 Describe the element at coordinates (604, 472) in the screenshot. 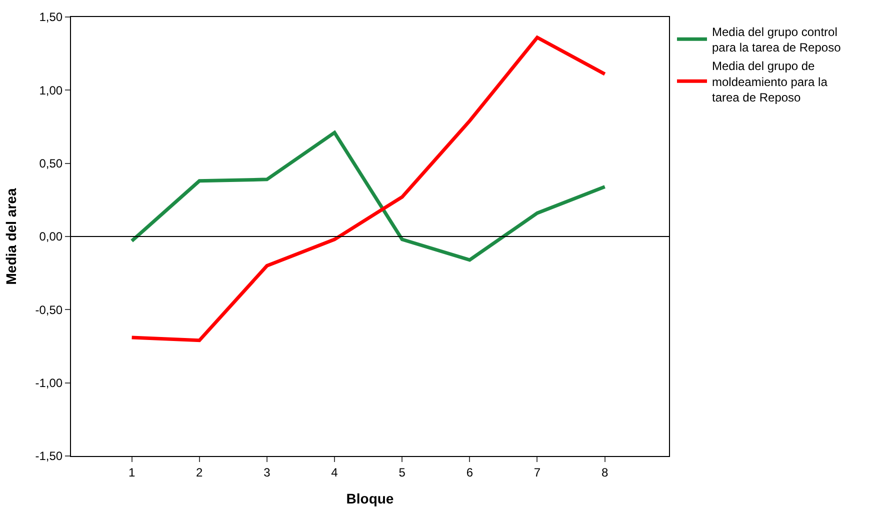

I see `x-tick-label: 8` at that location.